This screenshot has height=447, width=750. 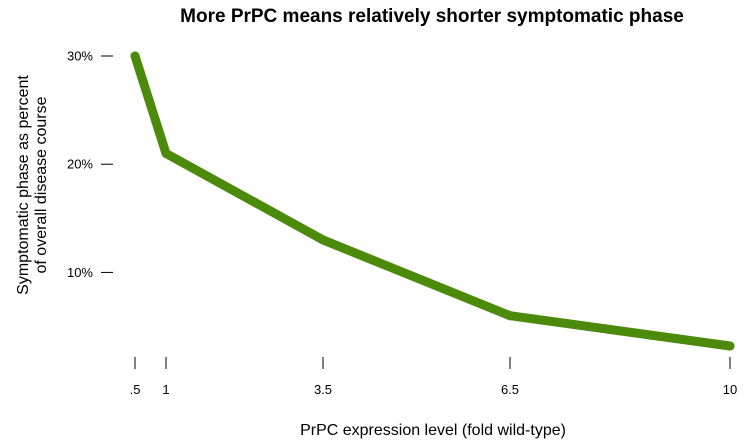 I want to click on x-tick-label: 10, so click(x=730, y=389).